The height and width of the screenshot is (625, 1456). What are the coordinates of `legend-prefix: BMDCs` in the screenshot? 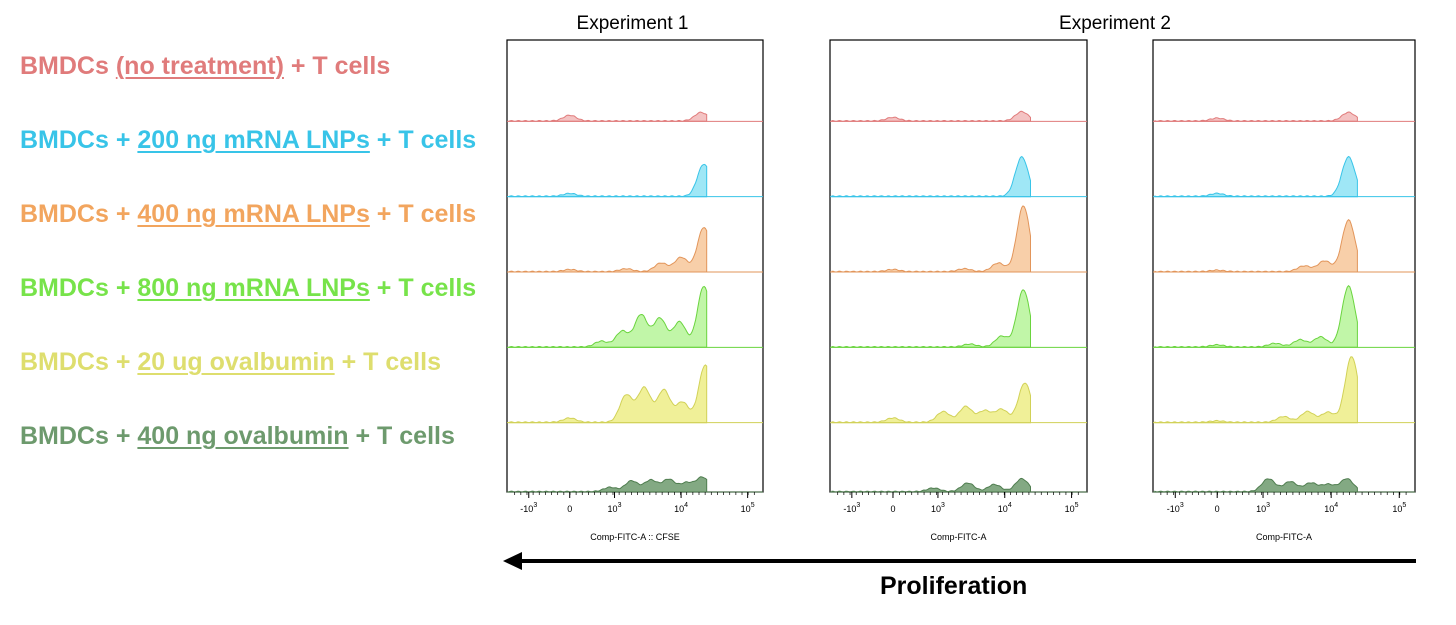 It's located at (68, 66).